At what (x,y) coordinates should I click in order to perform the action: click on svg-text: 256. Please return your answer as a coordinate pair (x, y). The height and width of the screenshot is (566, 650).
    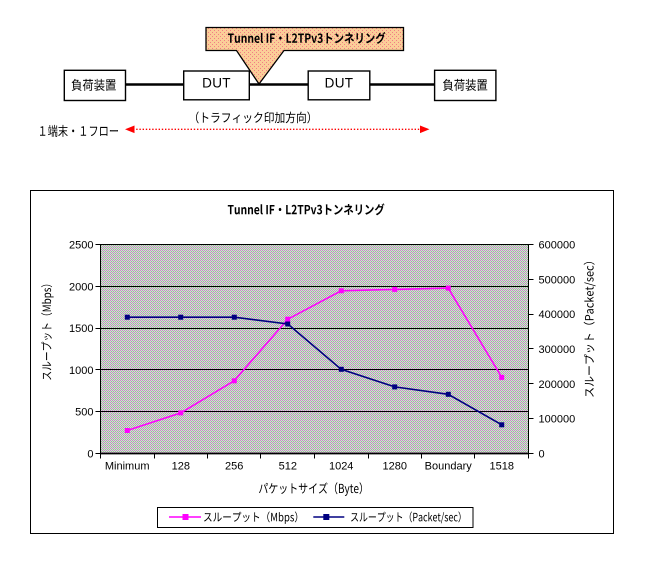
    Looking at the image, I should click on (234, 467).